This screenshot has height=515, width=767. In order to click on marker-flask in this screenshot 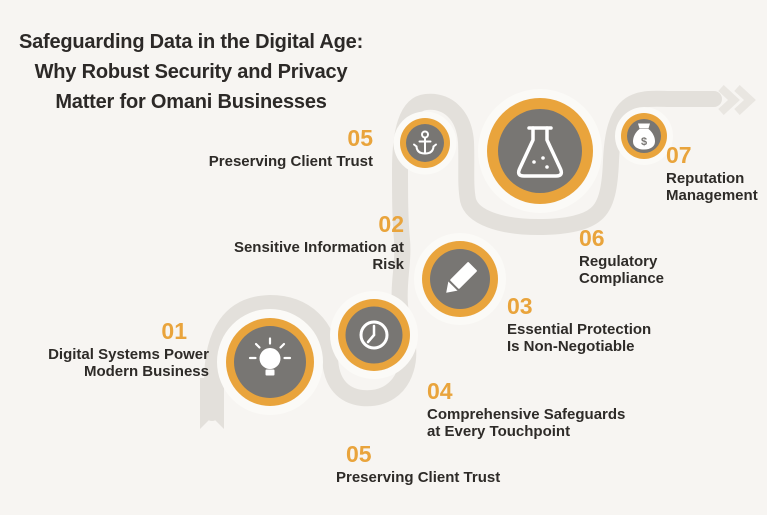, I will do `click(540, 151)`.